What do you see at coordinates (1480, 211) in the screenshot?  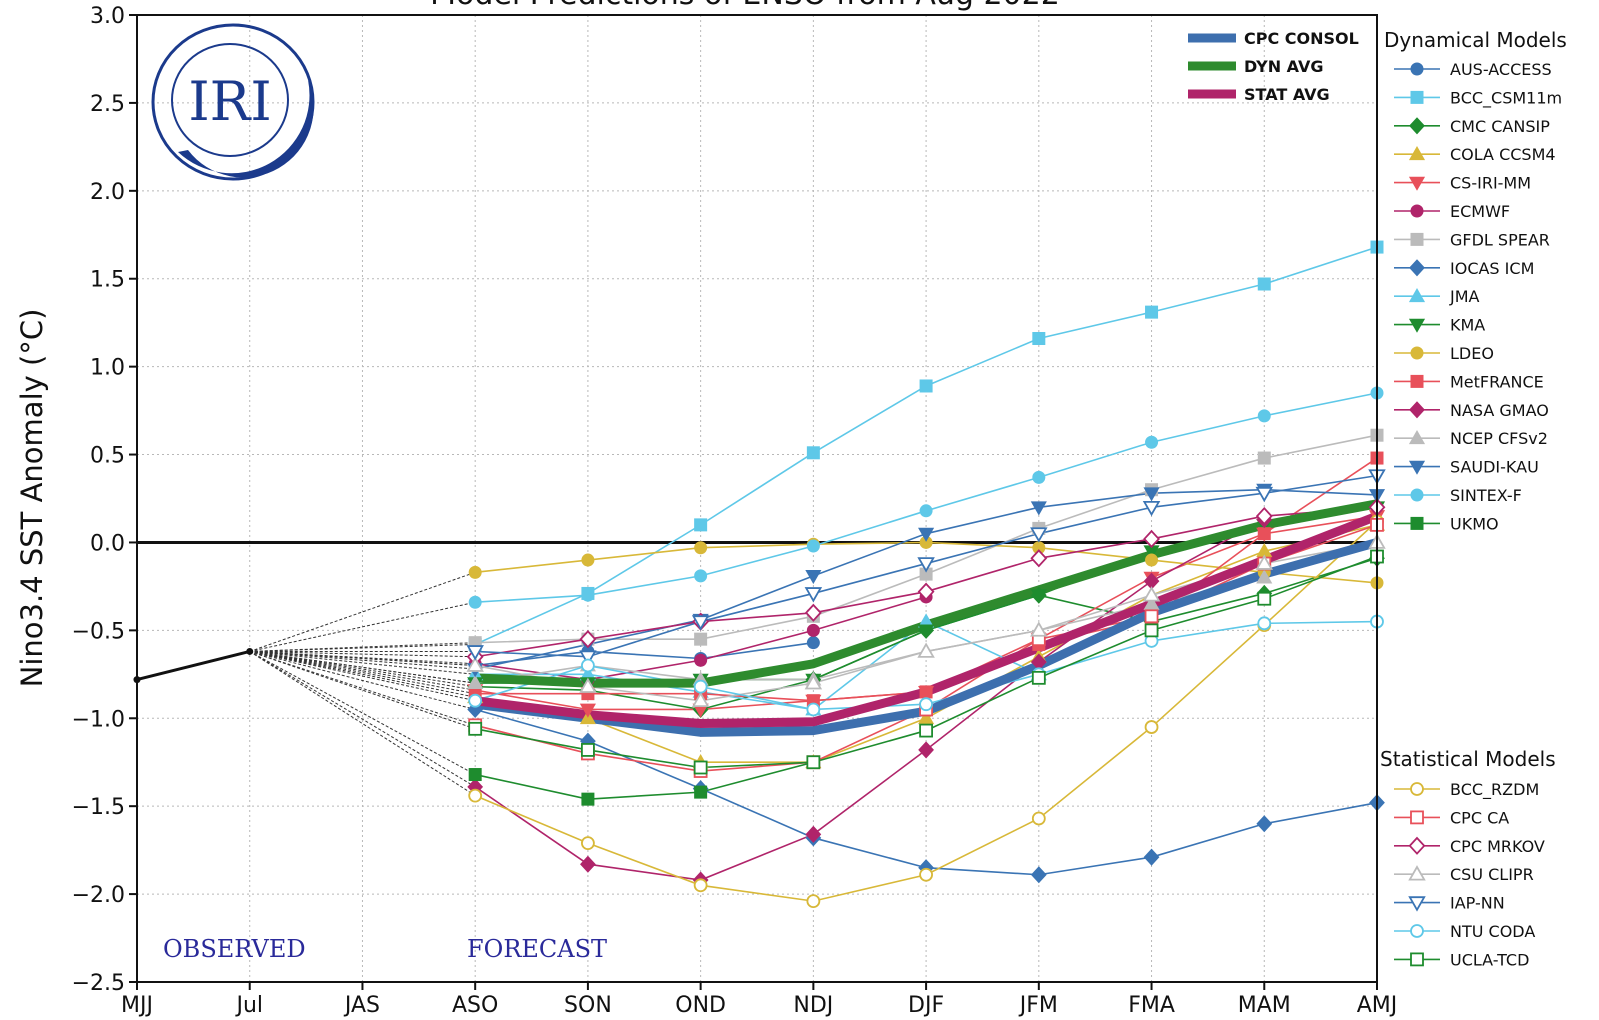 I see `legend-label-ecmwf: ECMWF` at bounding box center [1480, 211].